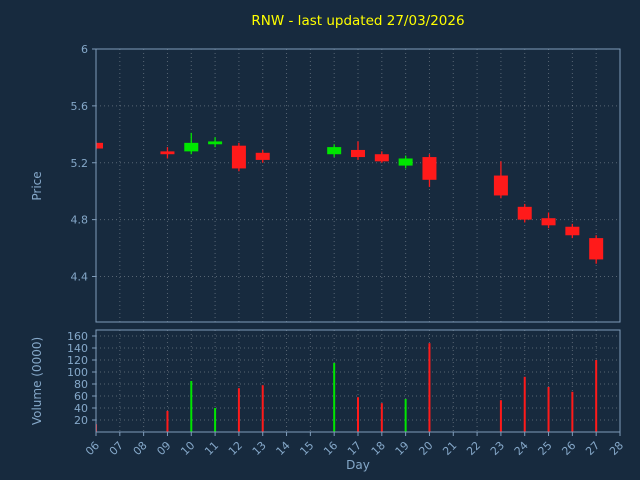  I want to click on day-tick-label: 22, so click(473, 448).